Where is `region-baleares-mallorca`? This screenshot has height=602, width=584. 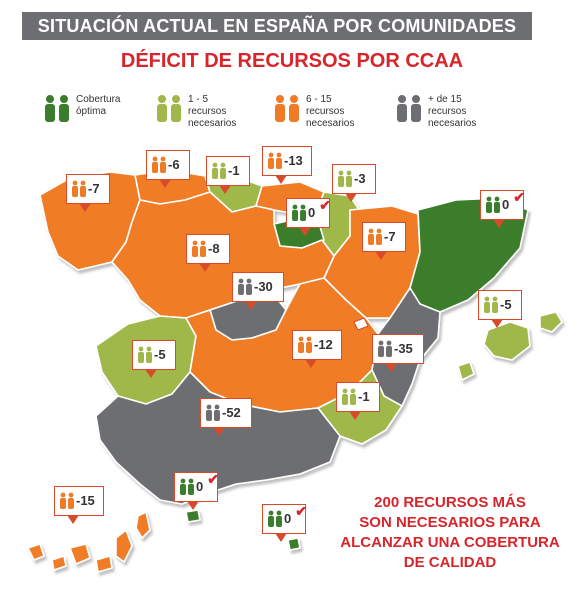
region-baleares-mallorca is located at coordinates (507, 341).